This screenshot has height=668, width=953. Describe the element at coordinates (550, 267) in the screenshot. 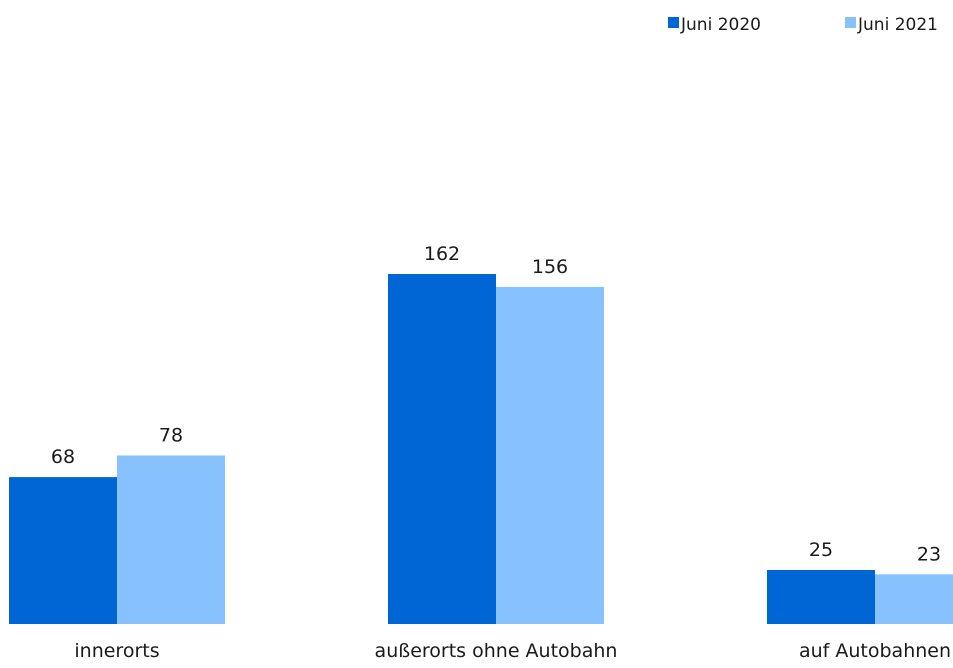

I see `value-label-2-2: 156` at that location.